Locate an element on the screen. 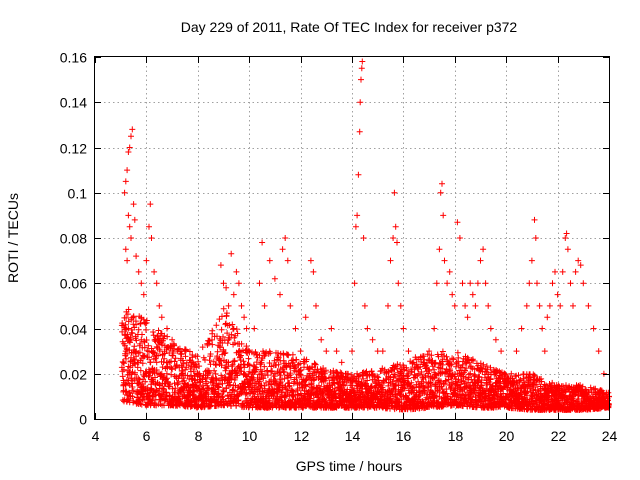 Image resolution: width=640 pixels, height=480 pixels. x-tick-label: 8 is located at coordinates (199, 436).